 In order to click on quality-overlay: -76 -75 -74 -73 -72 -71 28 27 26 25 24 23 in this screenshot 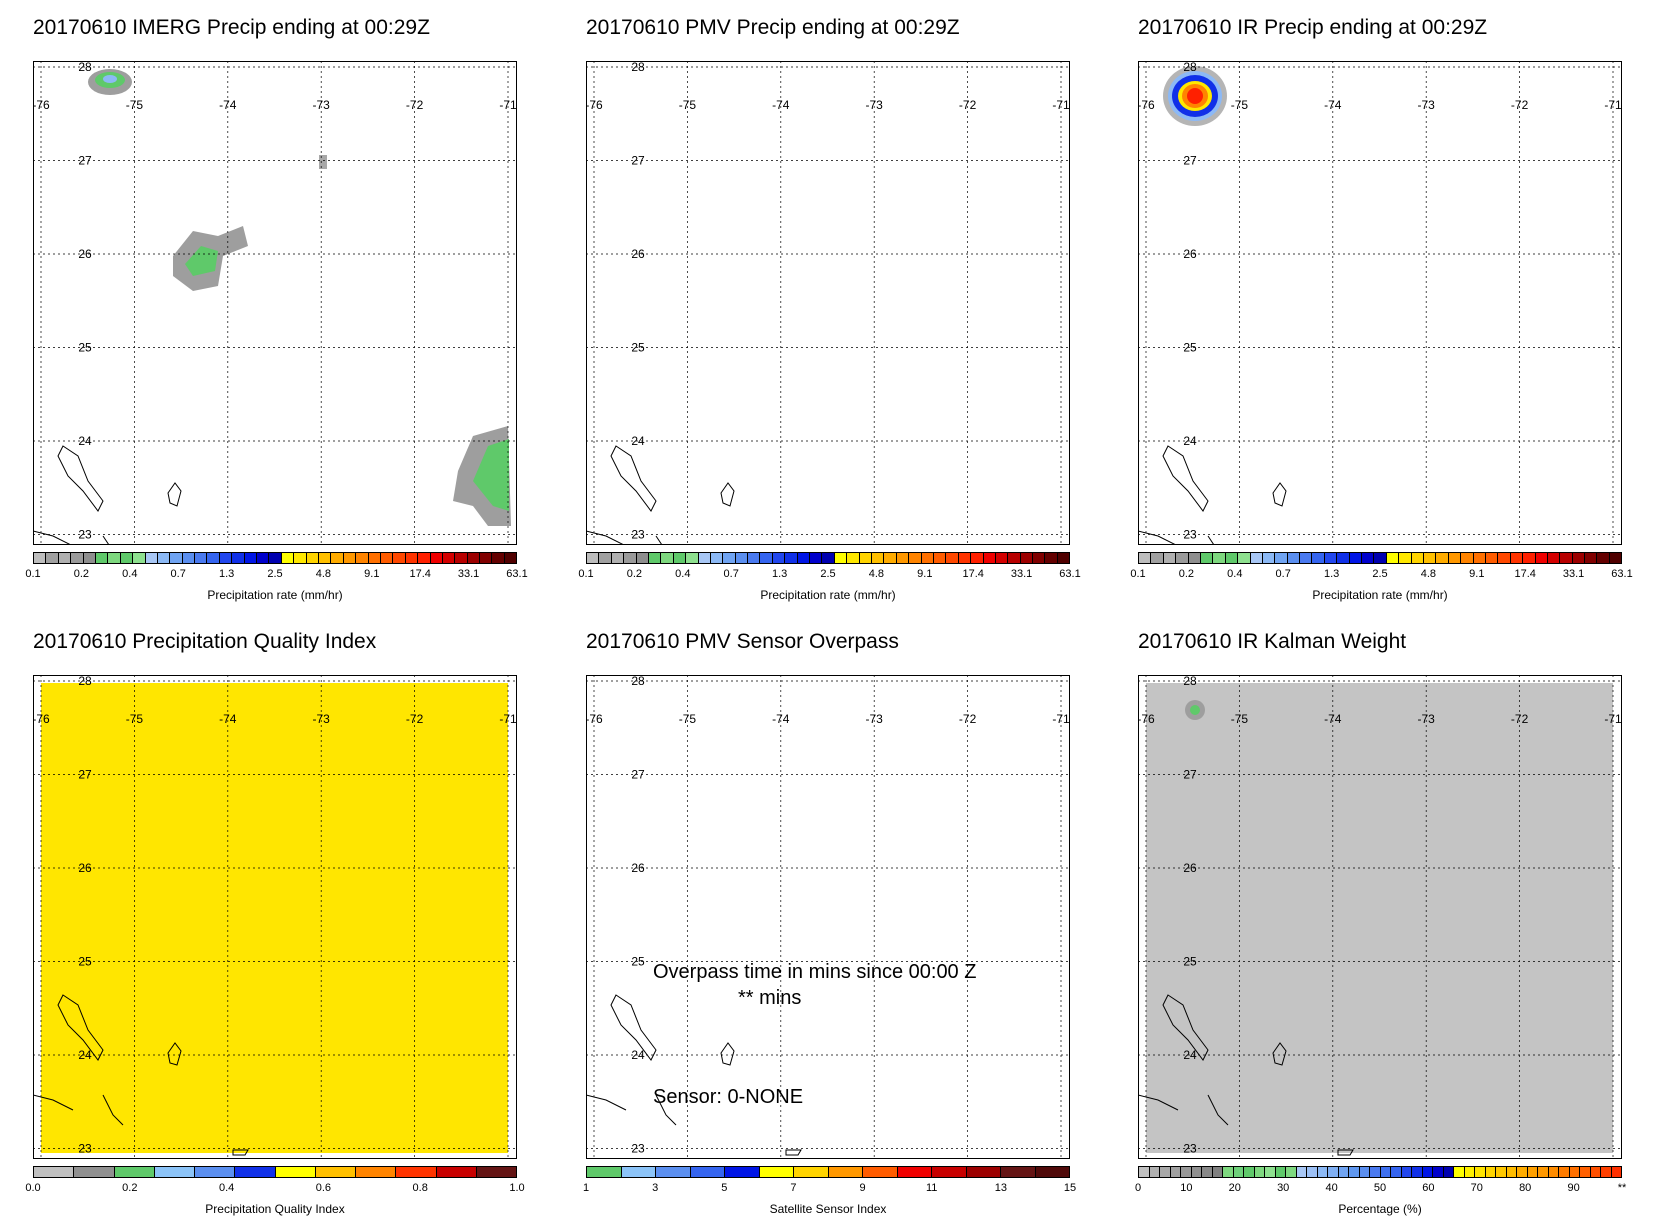, I will do `click(275, 917)`.